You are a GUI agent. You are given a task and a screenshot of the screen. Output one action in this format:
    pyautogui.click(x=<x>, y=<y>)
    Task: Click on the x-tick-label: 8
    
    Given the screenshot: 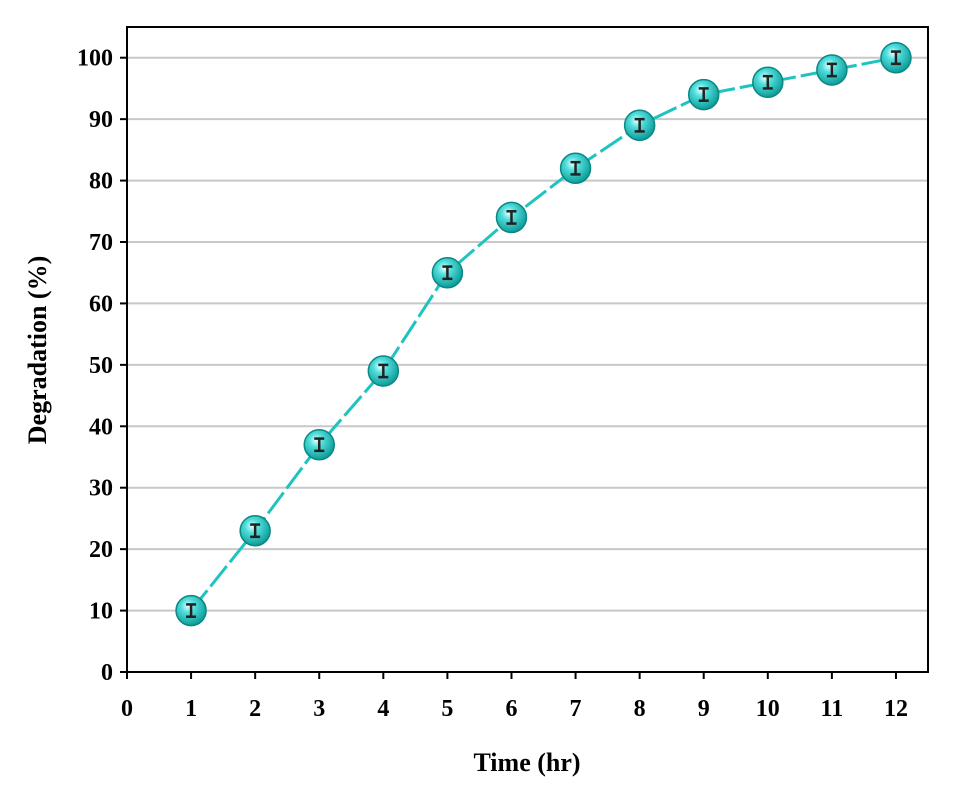 What is the action you would take?
    pyautogui.click(x=640, y=709)
    